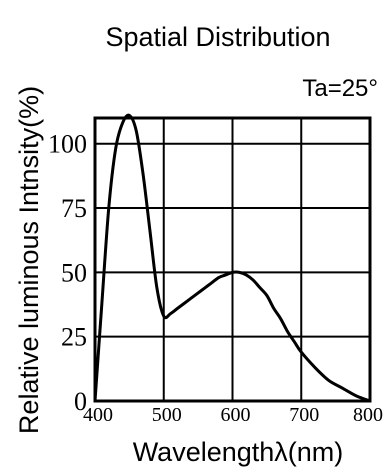  I want to click on x-tick-labels: 400 500 600 700 800, so click(233, 415).